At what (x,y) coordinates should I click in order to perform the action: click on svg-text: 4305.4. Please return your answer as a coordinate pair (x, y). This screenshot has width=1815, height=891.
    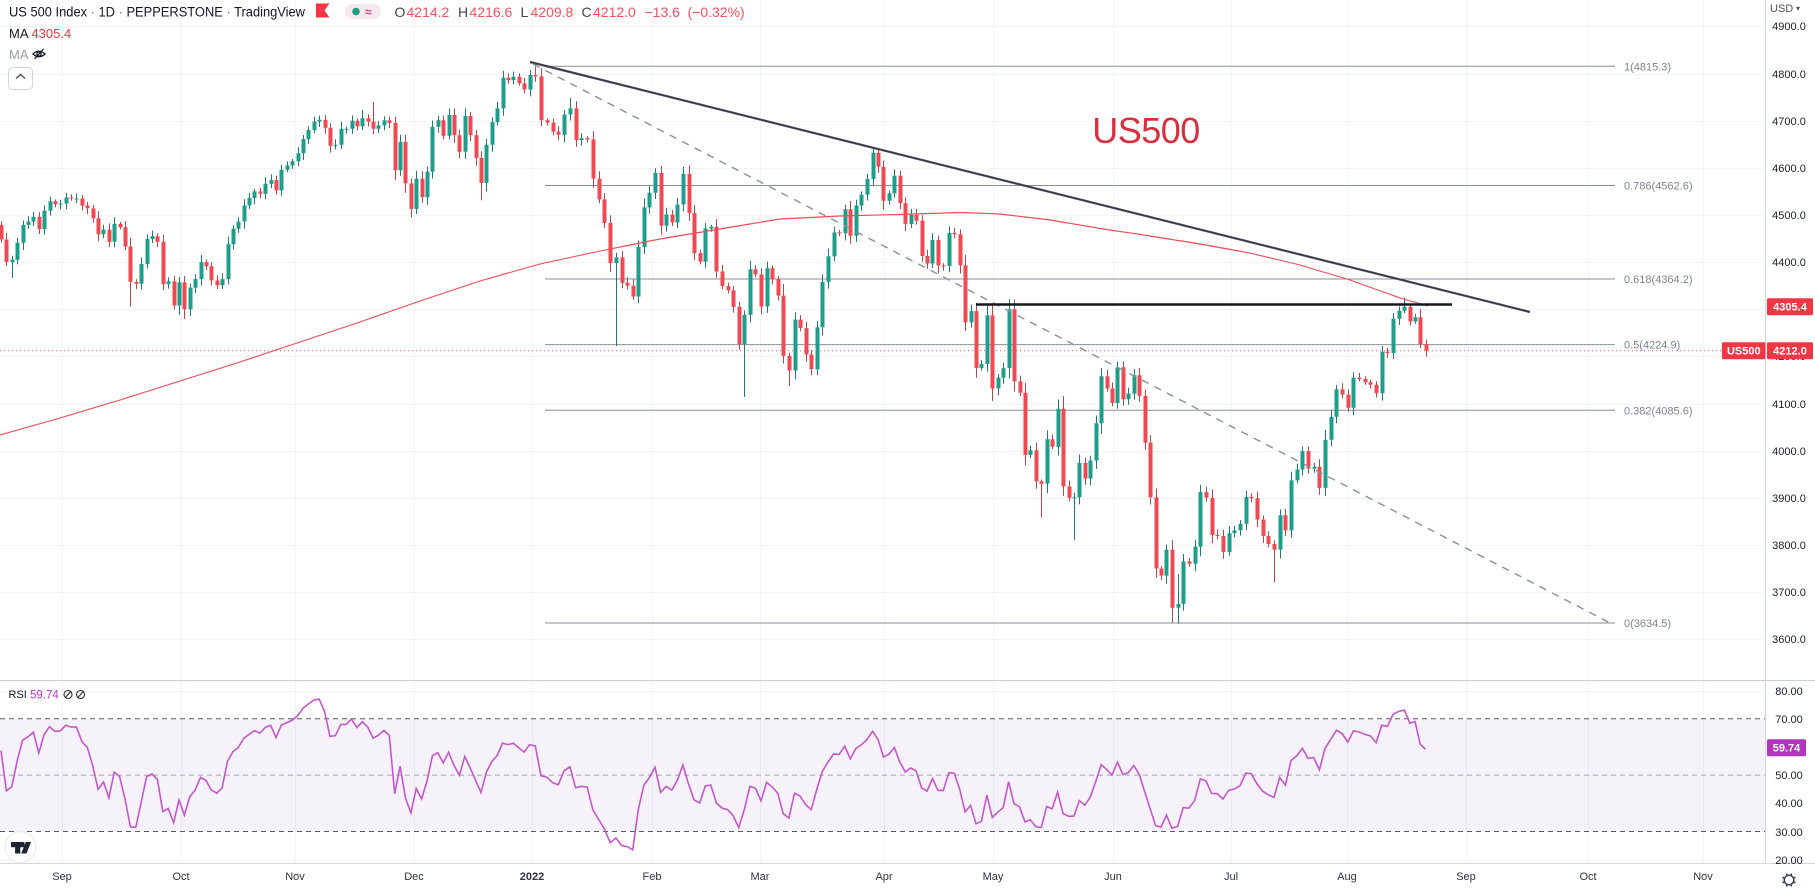
    Looking at the image, I should click on (1790, 308).